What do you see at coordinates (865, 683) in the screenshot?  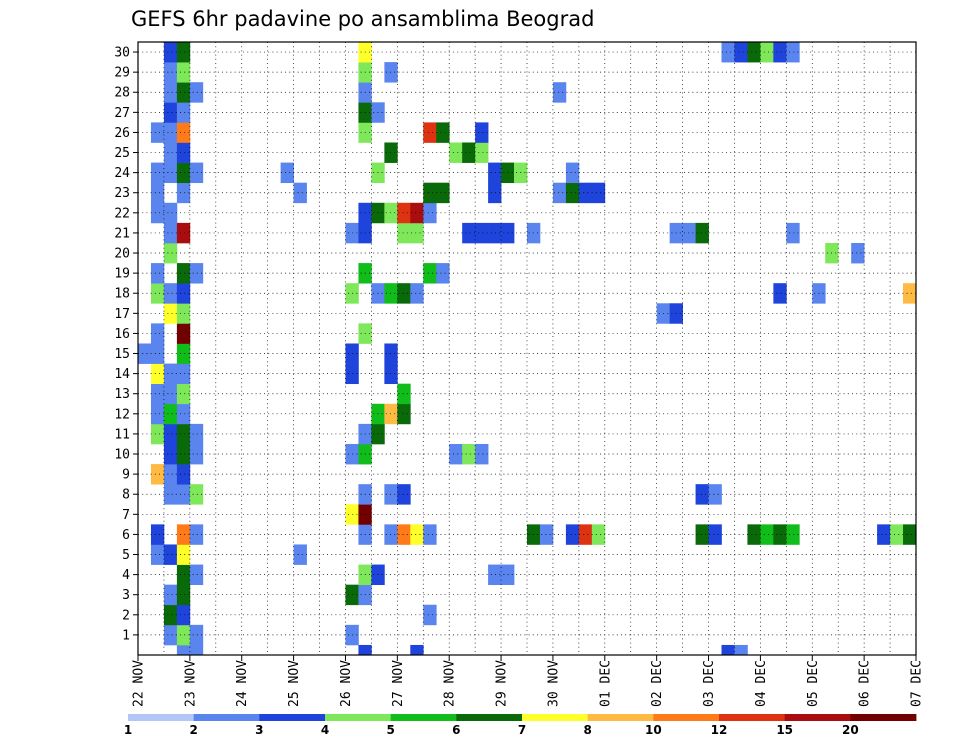 I see `x-tick-label: 06 DEC` at bounding box center [865, 683].